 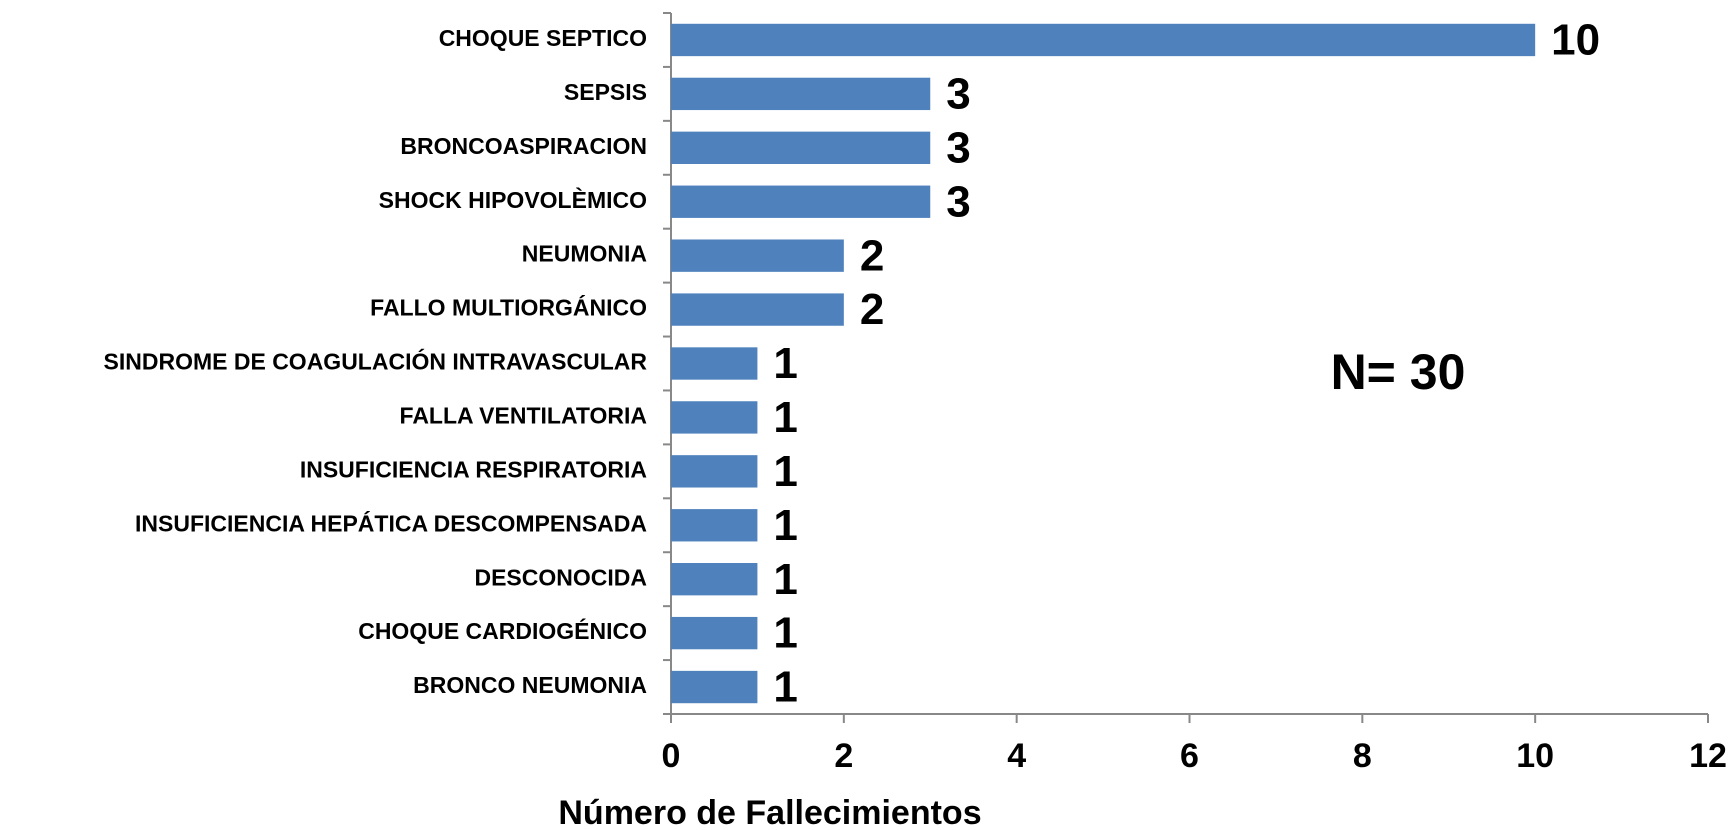 What do you see at coordinates (605, 92) in the screenshot?
I see `y-tick-label: SEPSIS` at bounding box center [605, 92].